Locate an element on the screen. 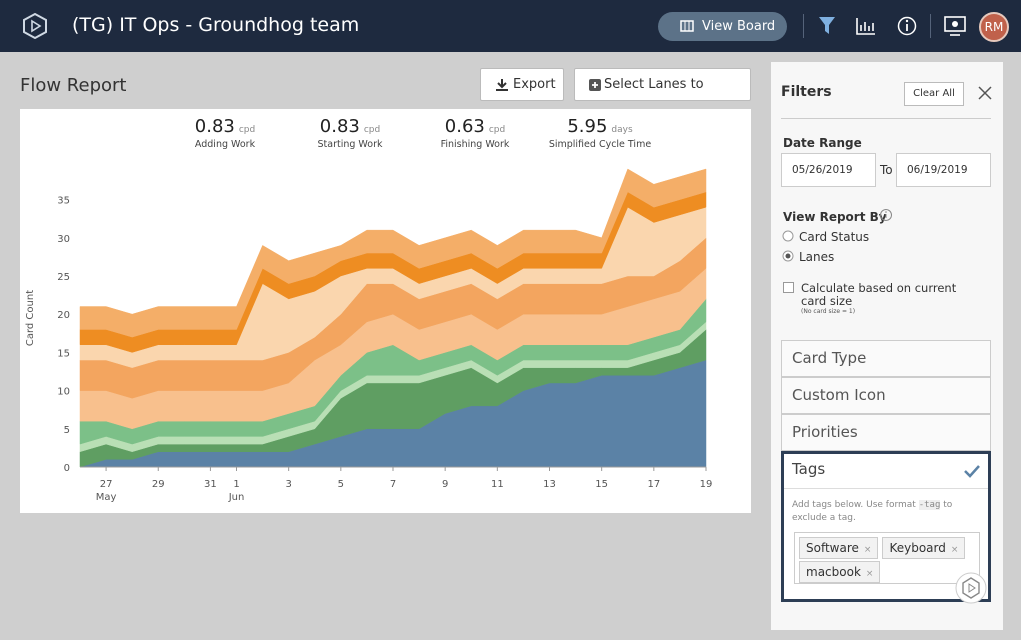  x-tick-label: 1 is located at coordinates (236, 484).